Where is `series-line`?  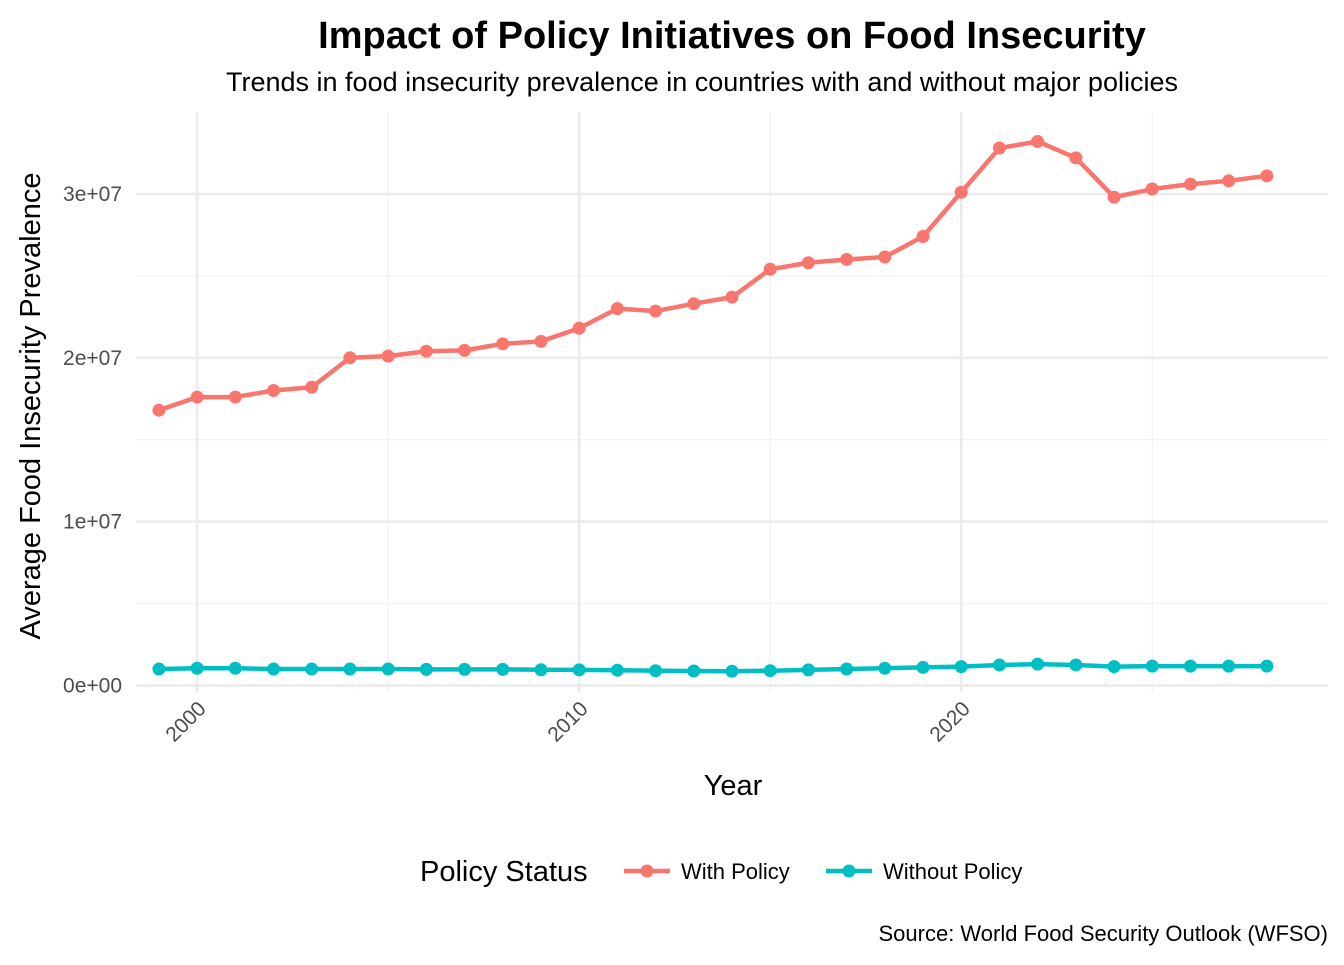
series-line is located at coordinates (712, 667).